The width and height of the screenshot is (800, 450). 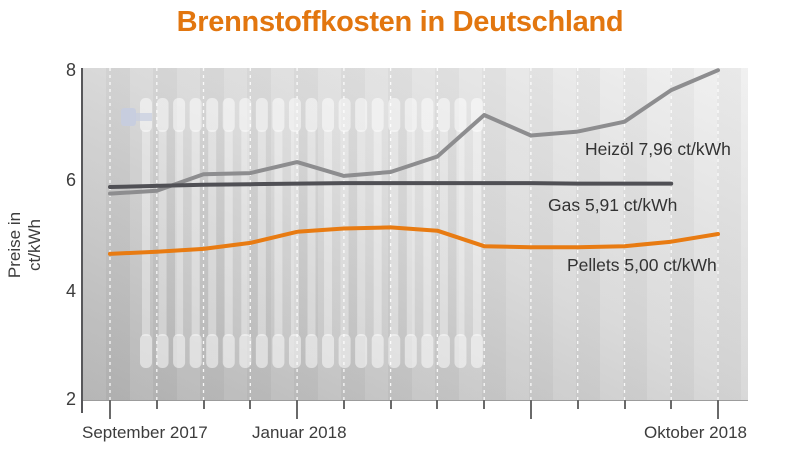 What do you see at coordinates (613, 205) in the screenshot?
I see `series-label-gas: Gas 5,91 ct/kWh` at bounding box center [613, 205].